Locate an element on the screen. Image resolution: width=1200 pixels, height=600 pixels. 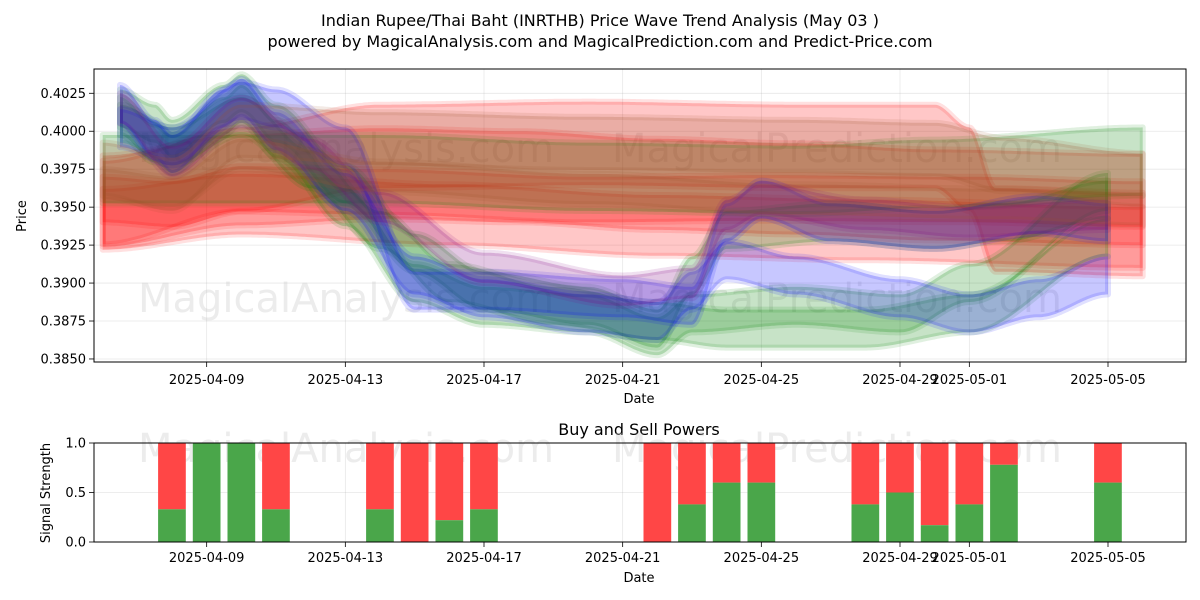
main-y-tick-label: 0.3850 is located at coordinates (64, 359).